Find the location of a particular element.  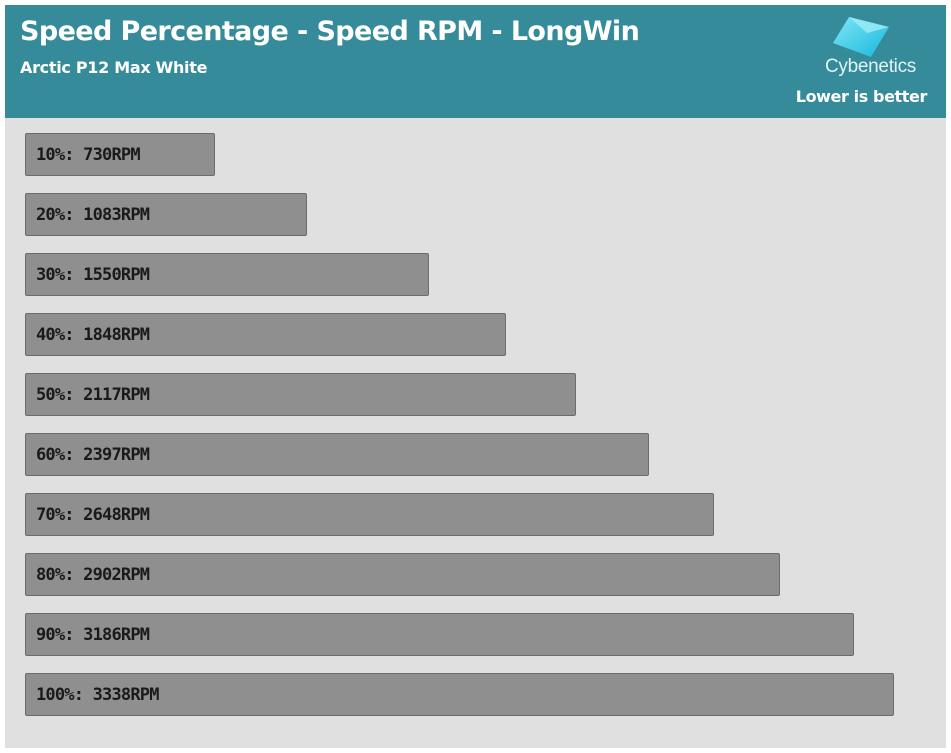

bar-10pct: 10%: 730RPM is located at coordinates (120, 154).